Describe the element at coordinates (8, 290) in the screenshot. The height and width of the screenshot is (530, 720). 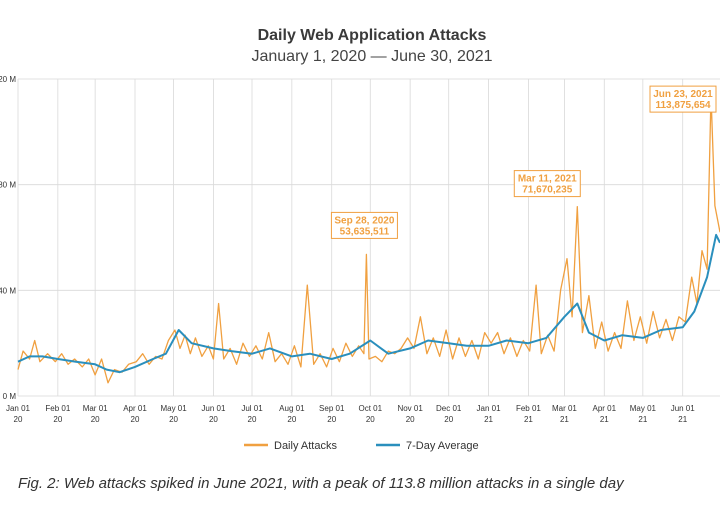
I see `y-tick-label: 40 M` at that location.